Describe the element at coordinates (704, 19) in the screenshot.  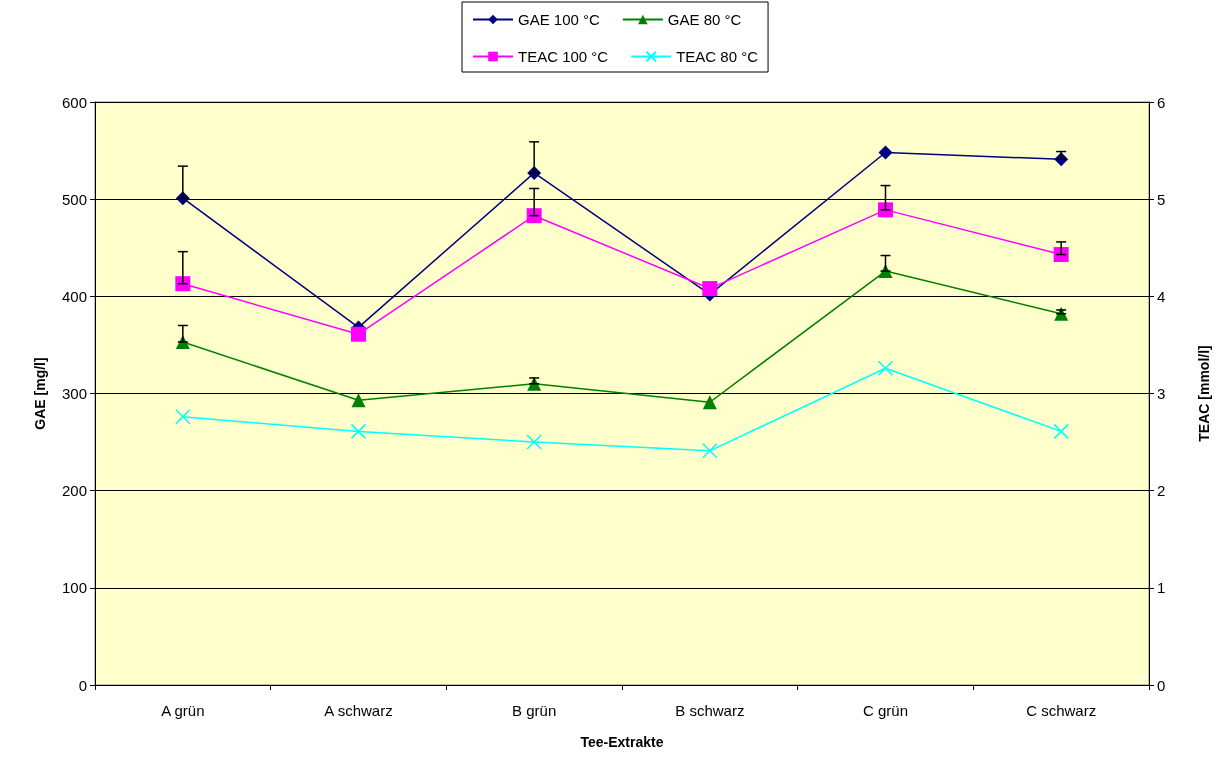
I see `legend-label: GAE 80 °C` at that location.